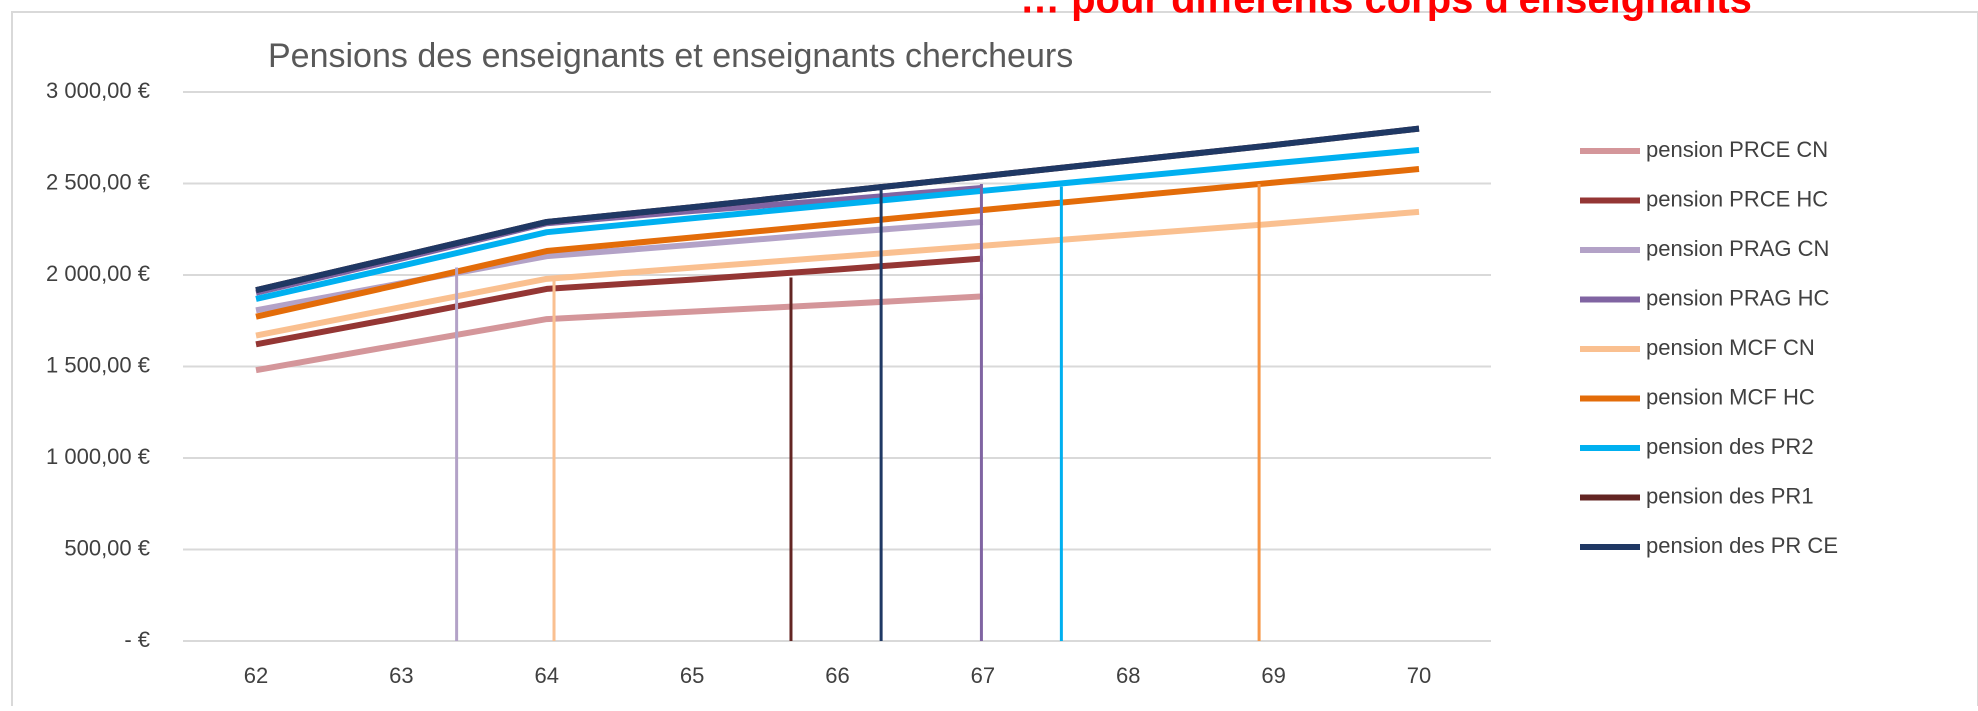 Image resolution: width=1978 pixels, height=711 pixels. I want to click on x-tick-label: 69, so click(1273, 675).